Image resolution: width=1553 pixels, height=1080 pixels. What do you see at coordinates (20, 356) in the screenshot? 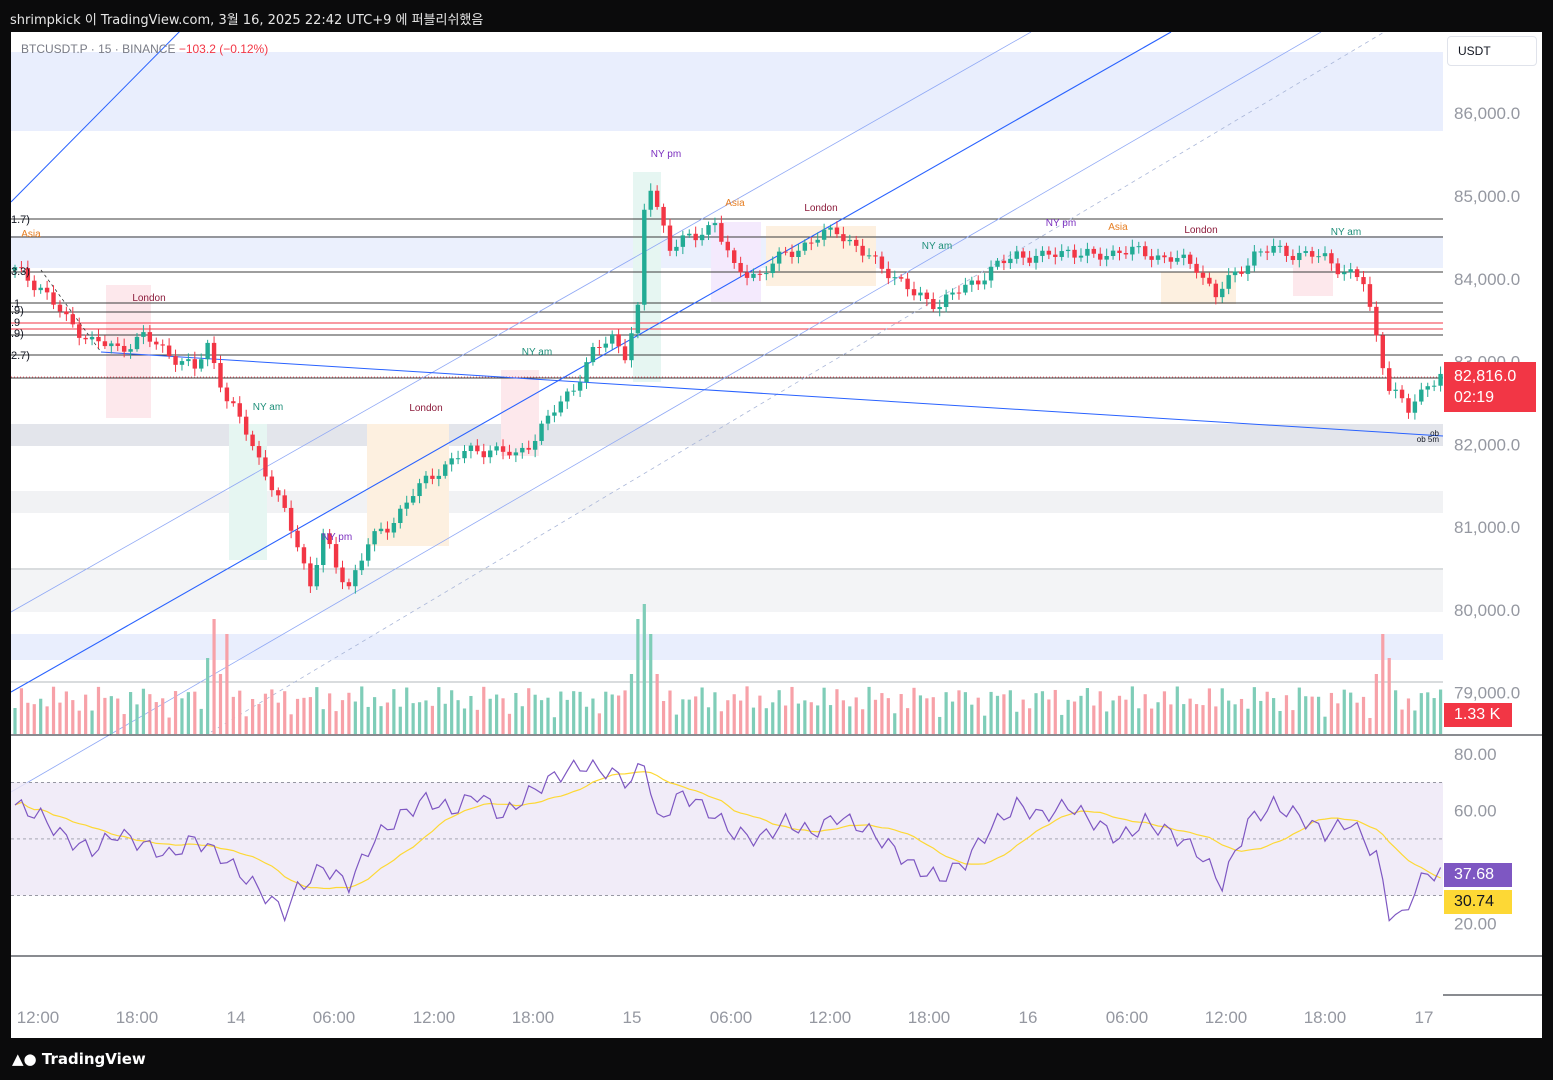
I see `fib-edge-label: 2.7)` at bounding box center [20, 356].